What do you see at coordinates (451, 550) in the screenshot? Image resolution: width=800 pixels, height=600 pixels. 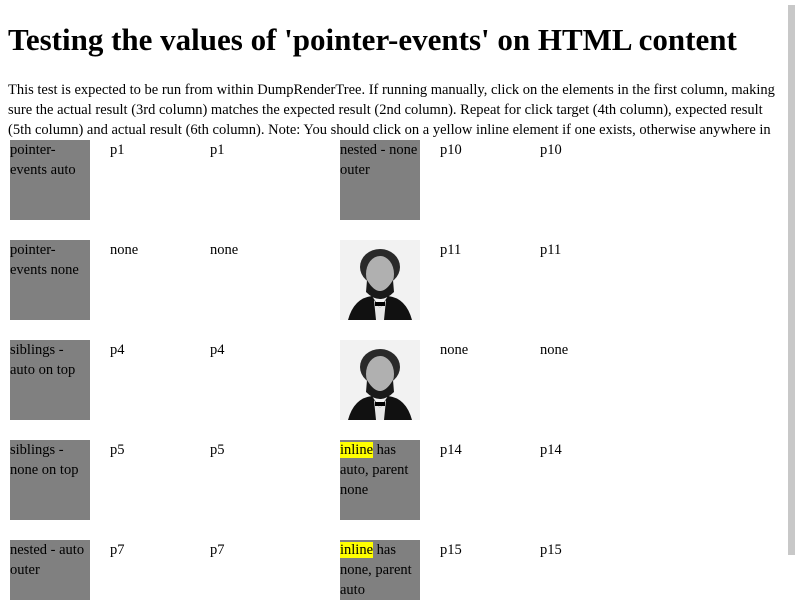 I see `expected-result: p15` at bounding box center [451, 550].